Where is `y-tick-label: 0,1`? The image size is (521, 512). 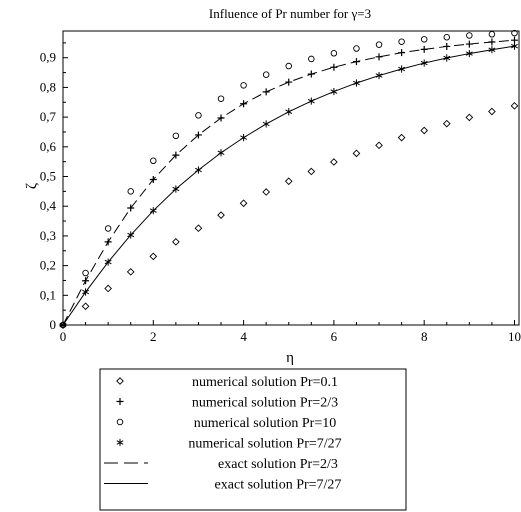
y-tick-label: 0,1 is located at coordinates (48, 294).